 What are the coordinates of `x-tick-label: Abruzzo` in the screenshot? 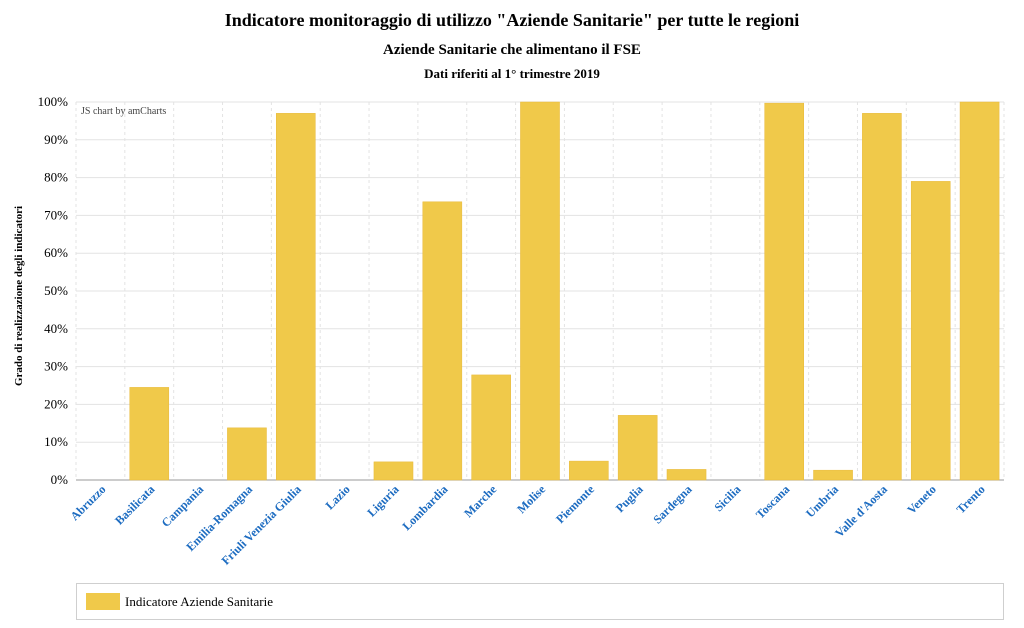 It's located at (88, 502).